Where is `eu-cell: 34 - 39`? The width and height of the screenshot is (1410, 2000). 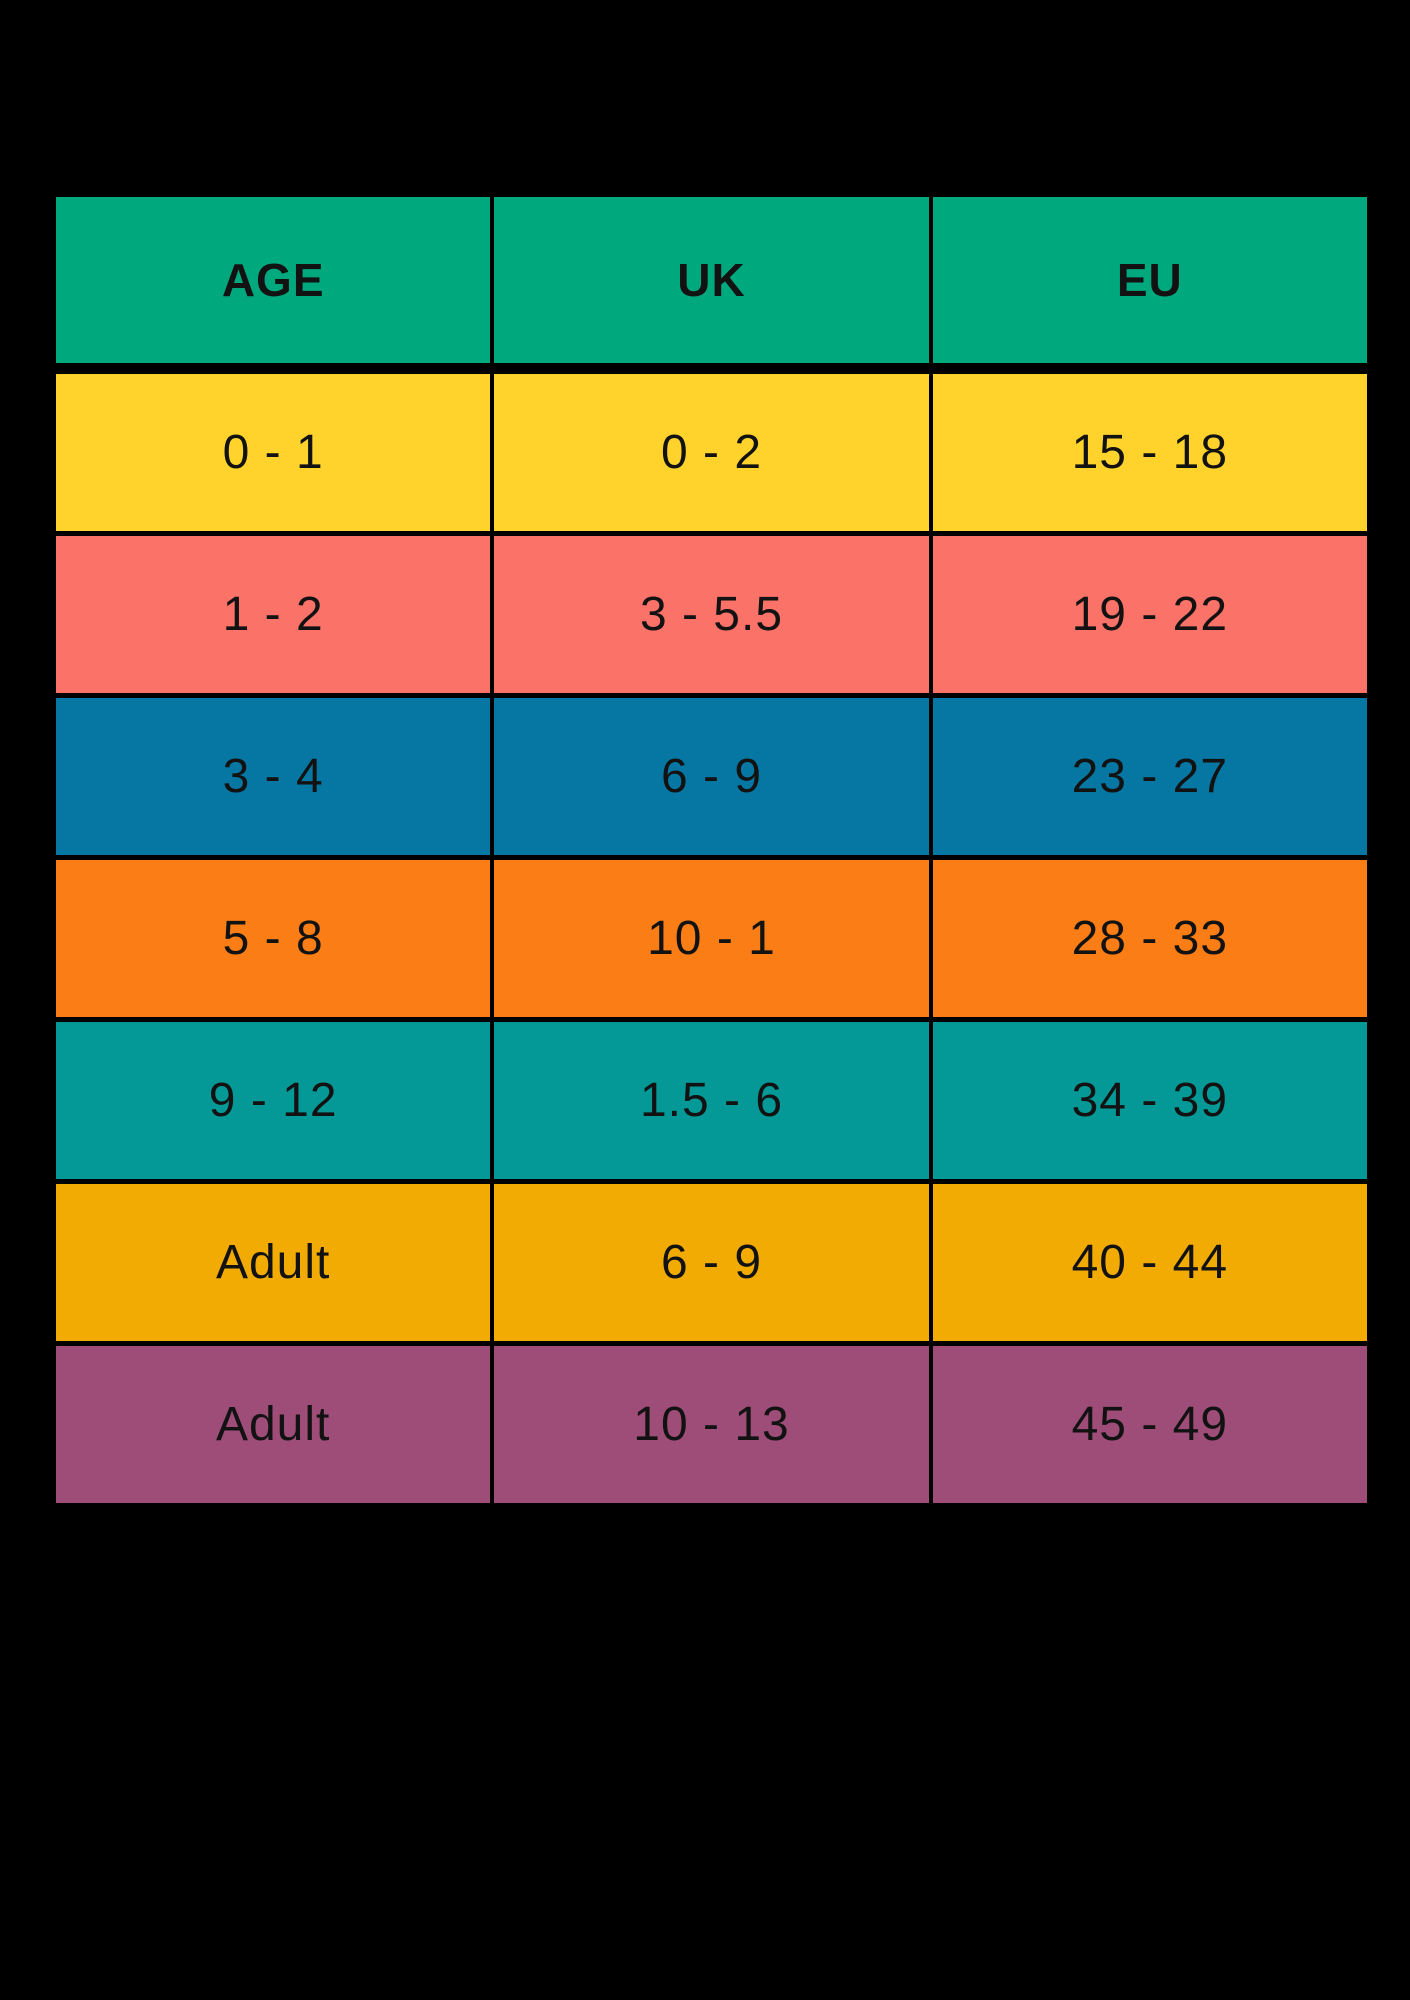
eu-cell: 34 - 39 is located at coordinates (1149, 1100).